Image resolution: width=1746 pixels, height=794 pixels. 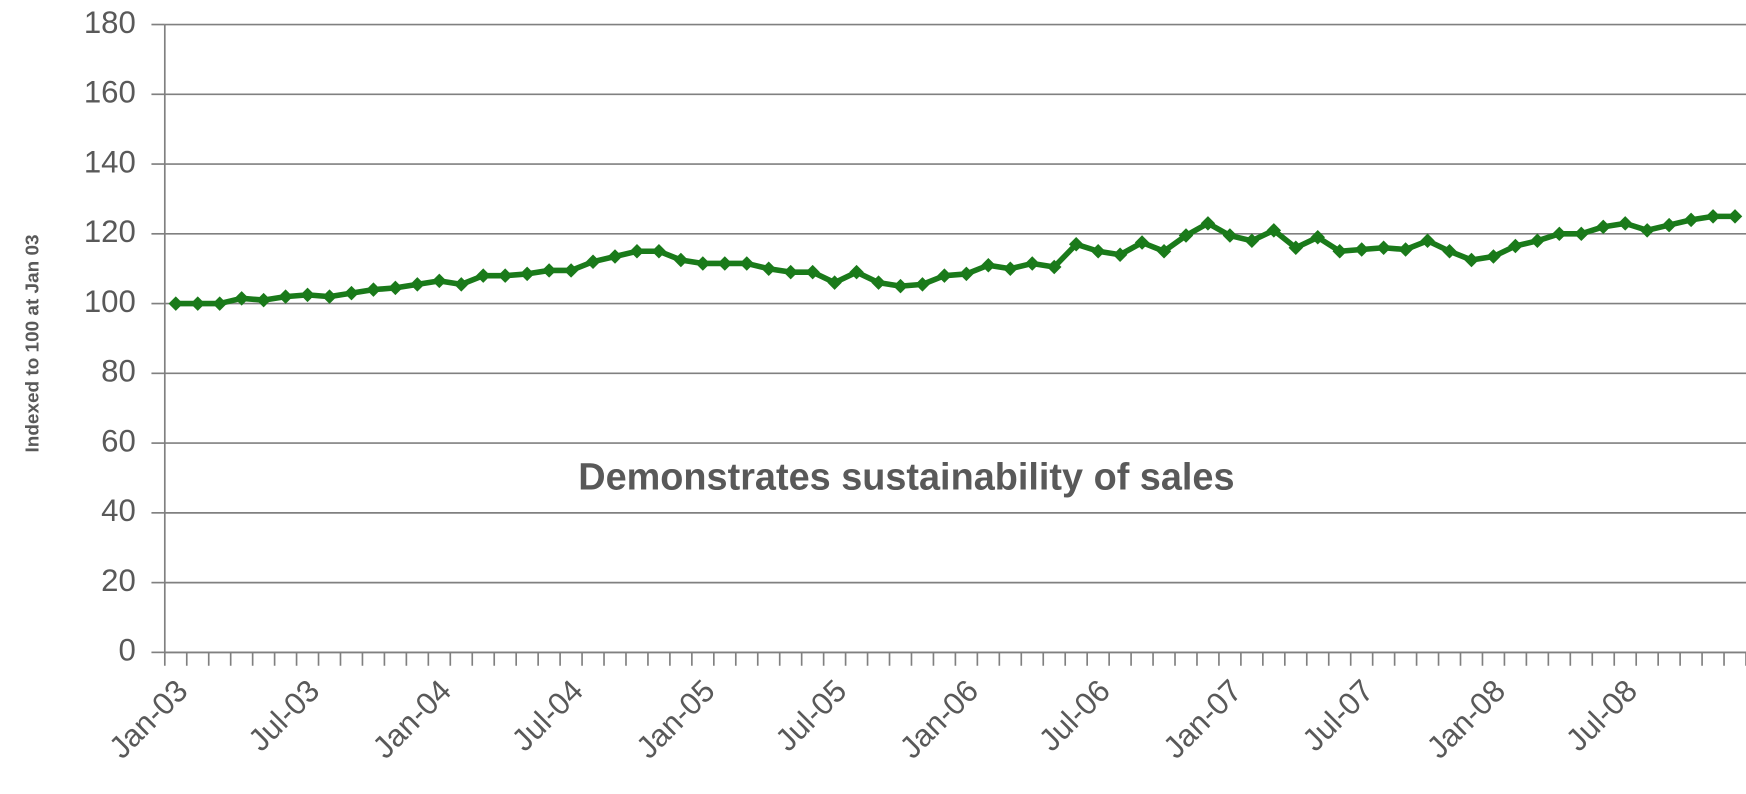 What do you see at coordinates (118, 371) in the screenshot?
I see `y-tick-label: 80` at bounding box center [118, 371].